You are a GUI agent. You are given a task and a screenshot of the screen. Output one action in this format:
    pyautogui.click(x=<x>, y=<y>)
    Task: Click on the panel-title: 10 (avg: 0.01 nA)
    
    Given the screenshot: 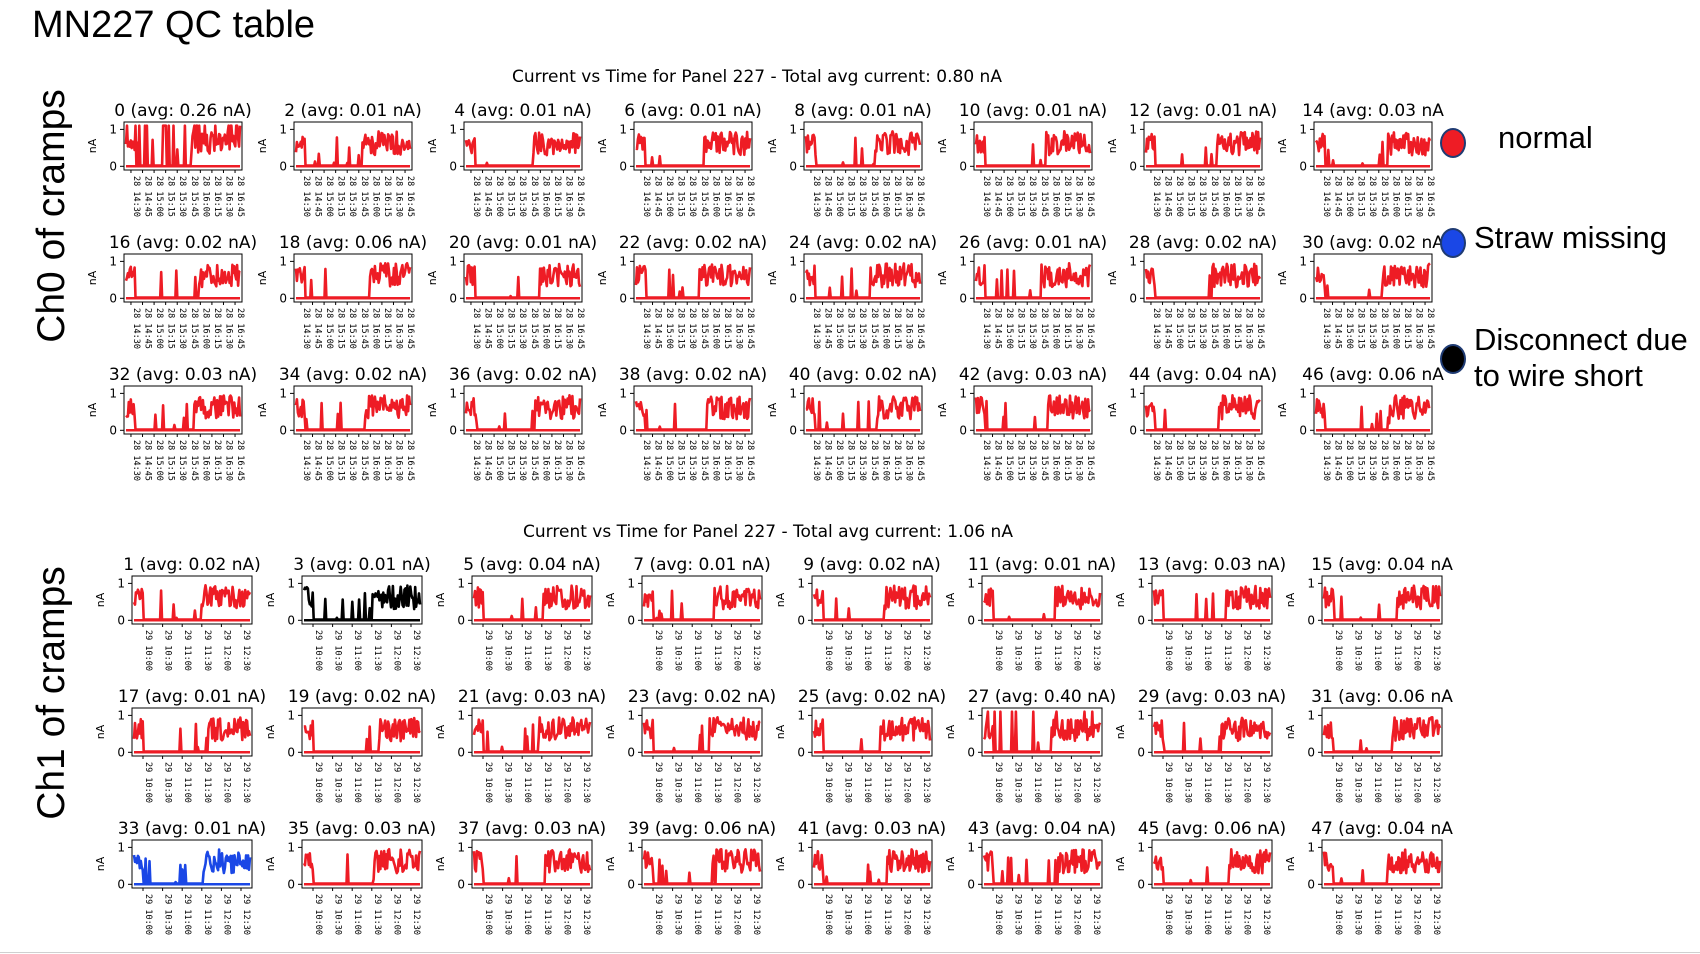 What is the action you would take?
    pyautogui.click(x=1033, y=111)
    